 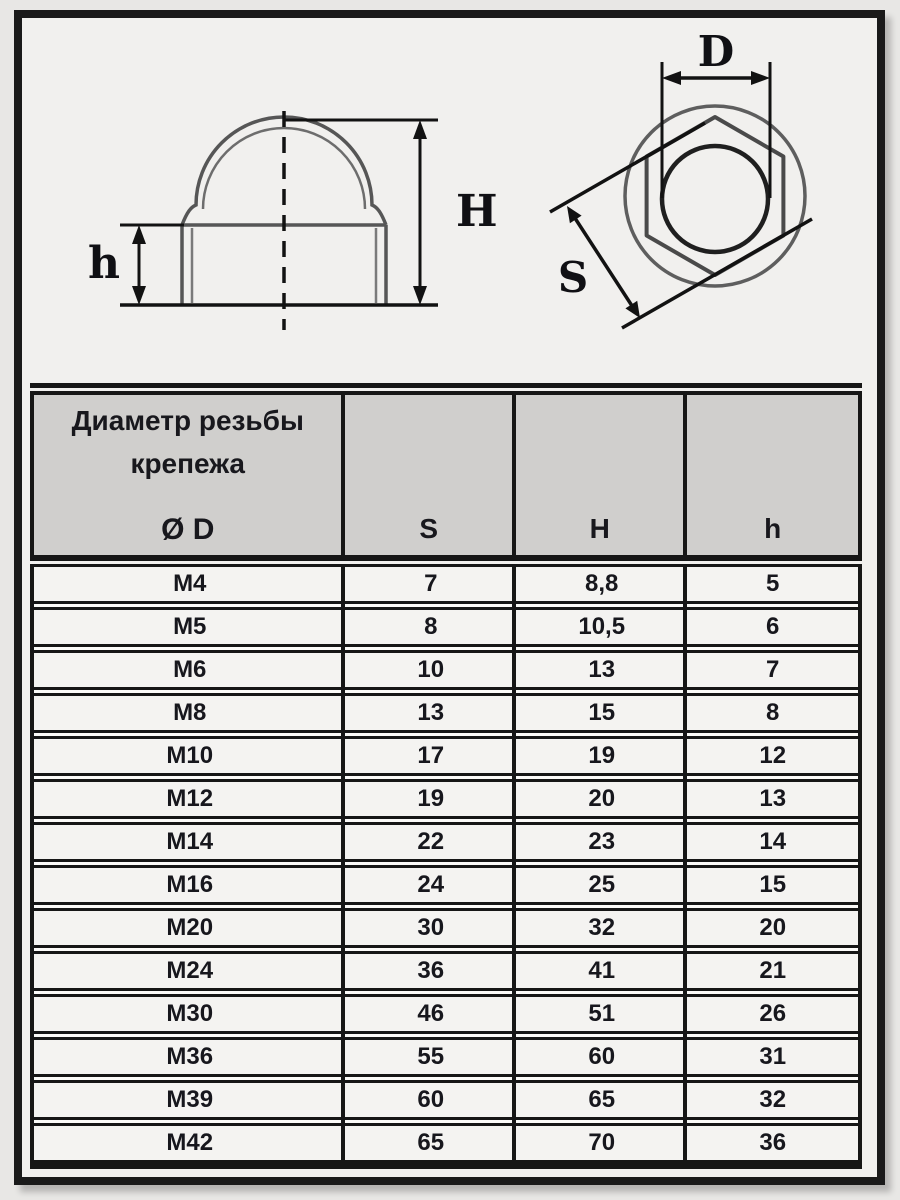 What do you see at coordinates (431, 626) in the screenshot?
I see `cell-s-value: 8` at bounding box center [431, 626].